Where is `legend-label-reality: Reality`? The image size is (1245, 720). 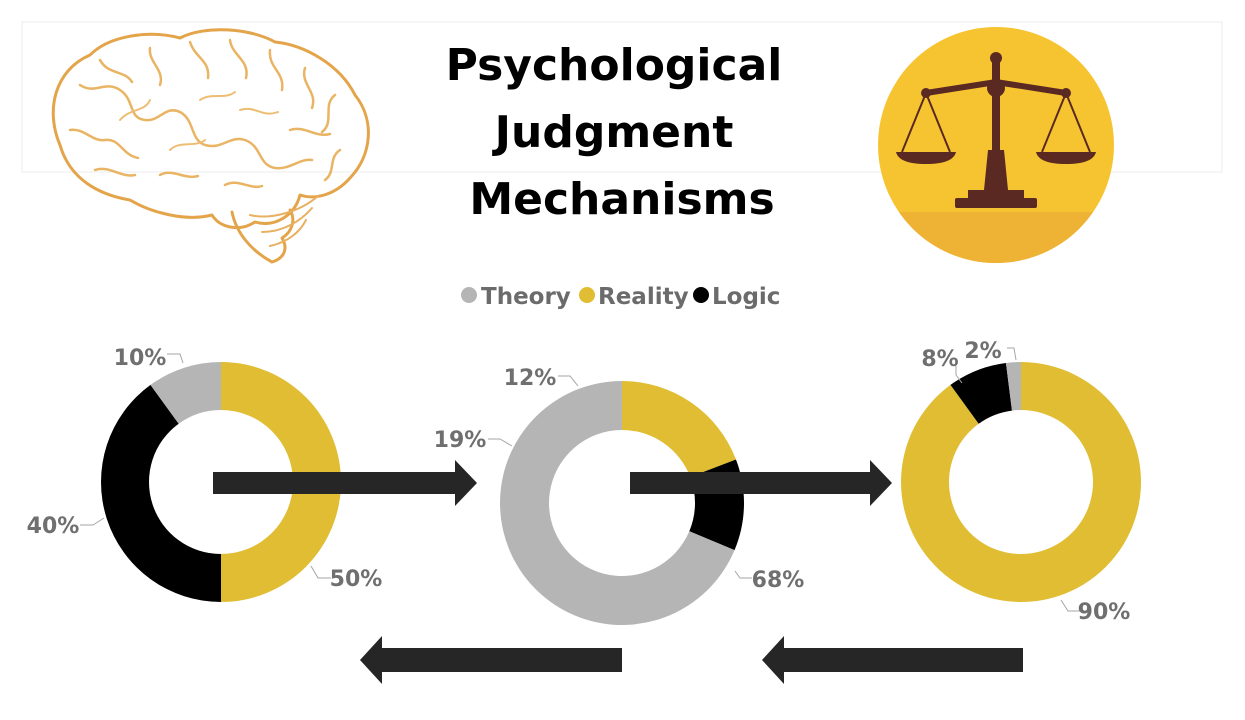
legend-label-reality: Reality is located at coordinates (643, 297).